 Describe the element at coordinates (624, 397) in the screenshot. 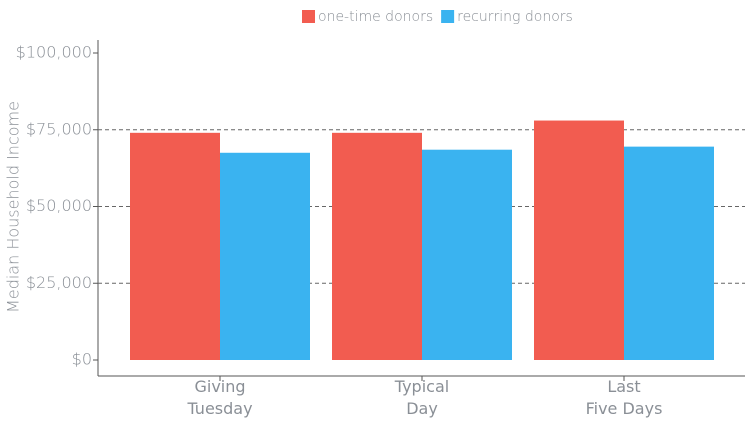

I see `x-tick-label: Last Five Days` at that location.